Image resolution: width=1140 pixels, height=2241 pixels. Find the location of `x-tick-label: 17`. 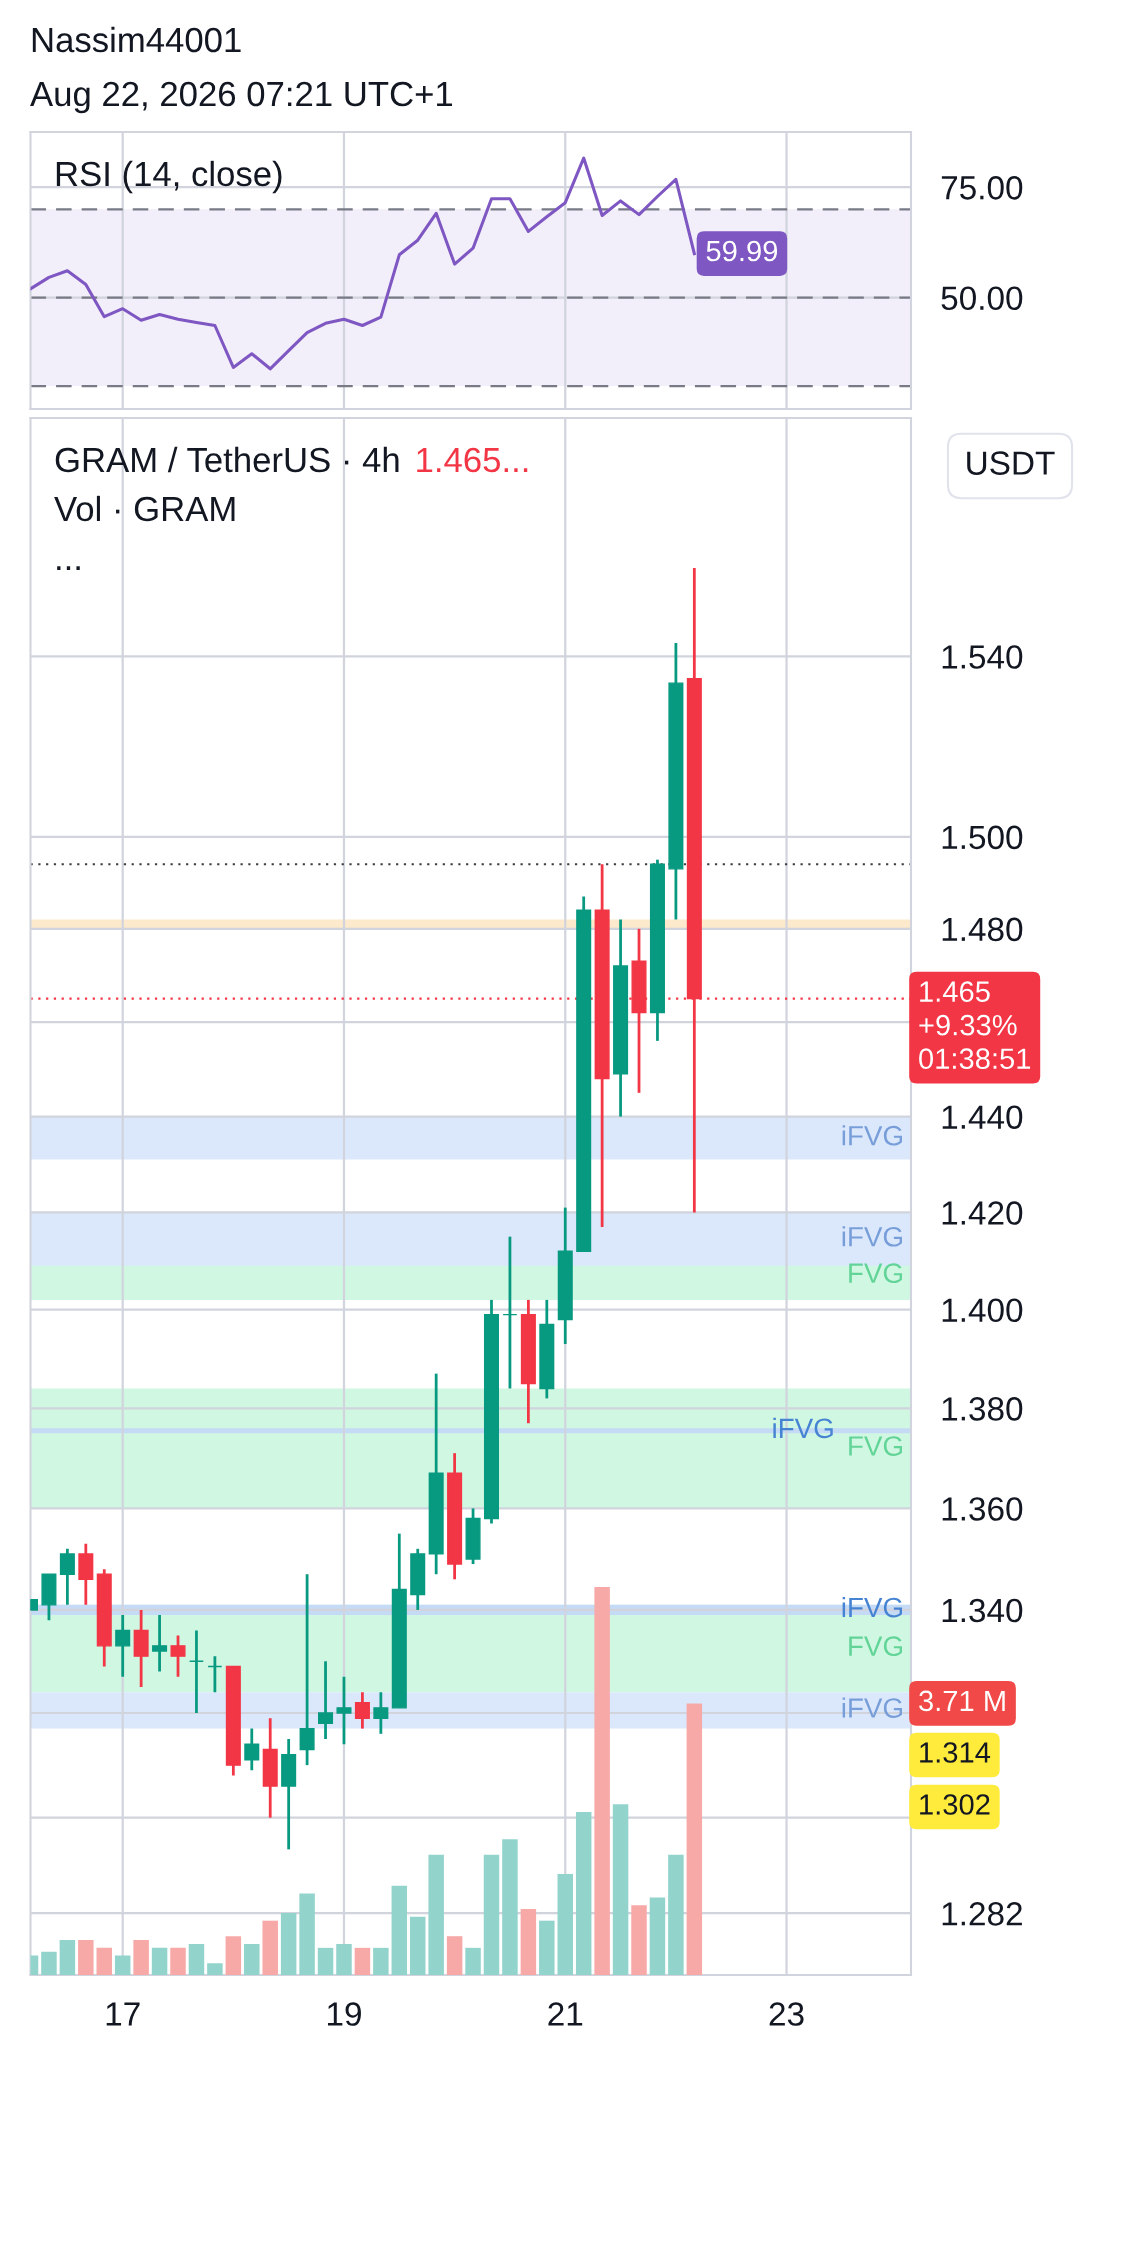

x-tick-label: 17 is located at coordinates (123, 2014).